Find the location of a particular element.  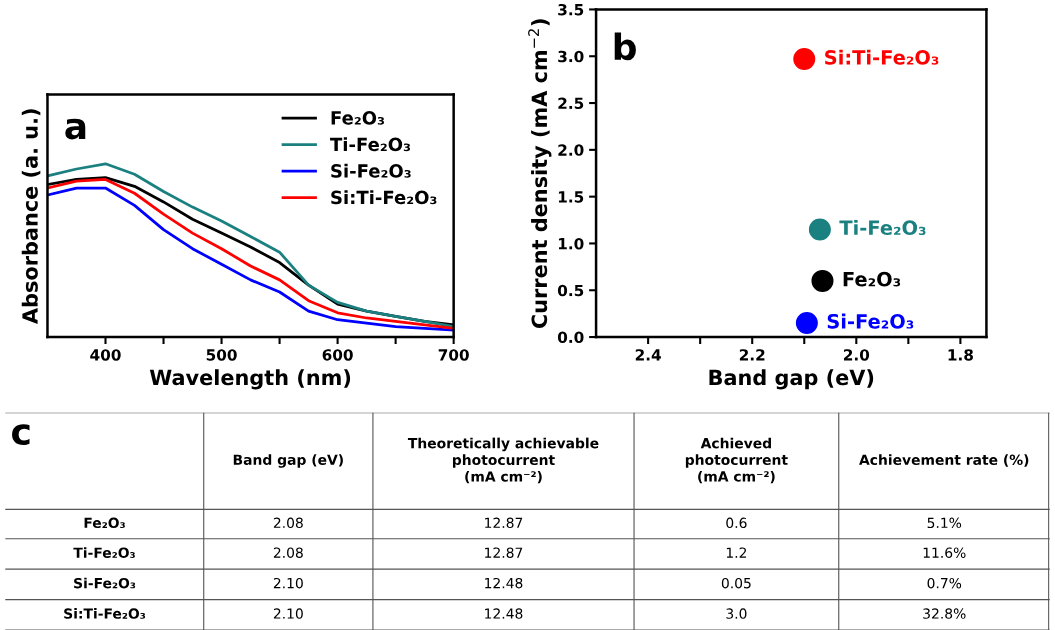

category-label: Theoretically achievable photocurrent (mA cm⁻²) is located at coordinates (503, 460).